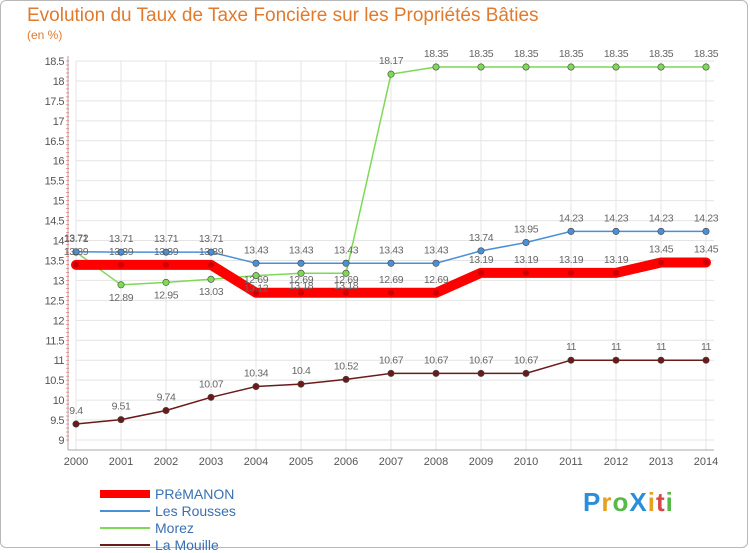 The image size is (750, 553). Describe the element at coordinates (76, 239) in the screenshot. I see `data-label-morez-2000: 13.71` at that location.